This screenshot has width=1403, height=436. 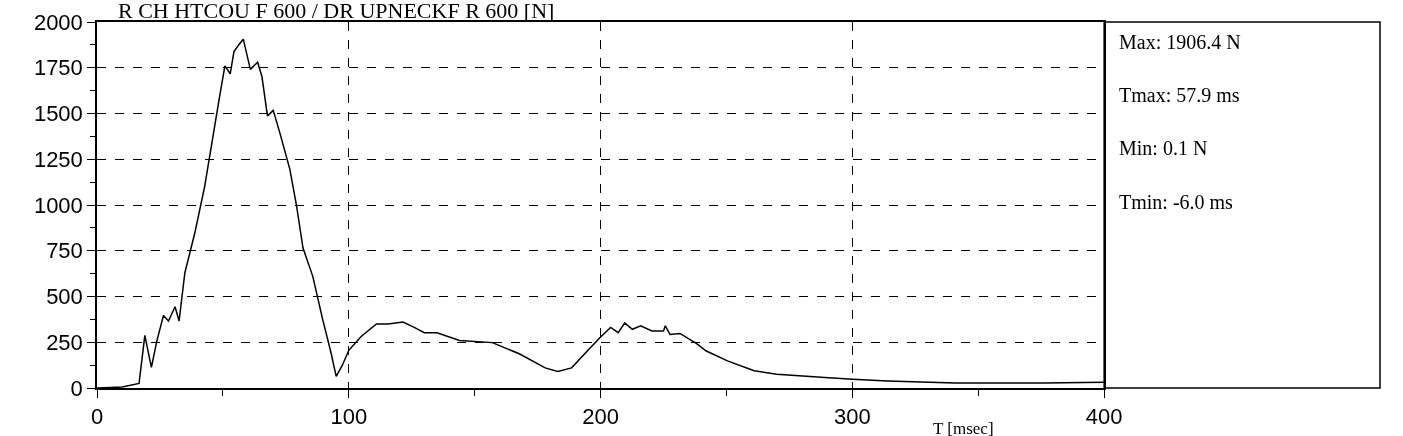 I want to click on x-tick-label: 400, so click(x=1104, y=417).